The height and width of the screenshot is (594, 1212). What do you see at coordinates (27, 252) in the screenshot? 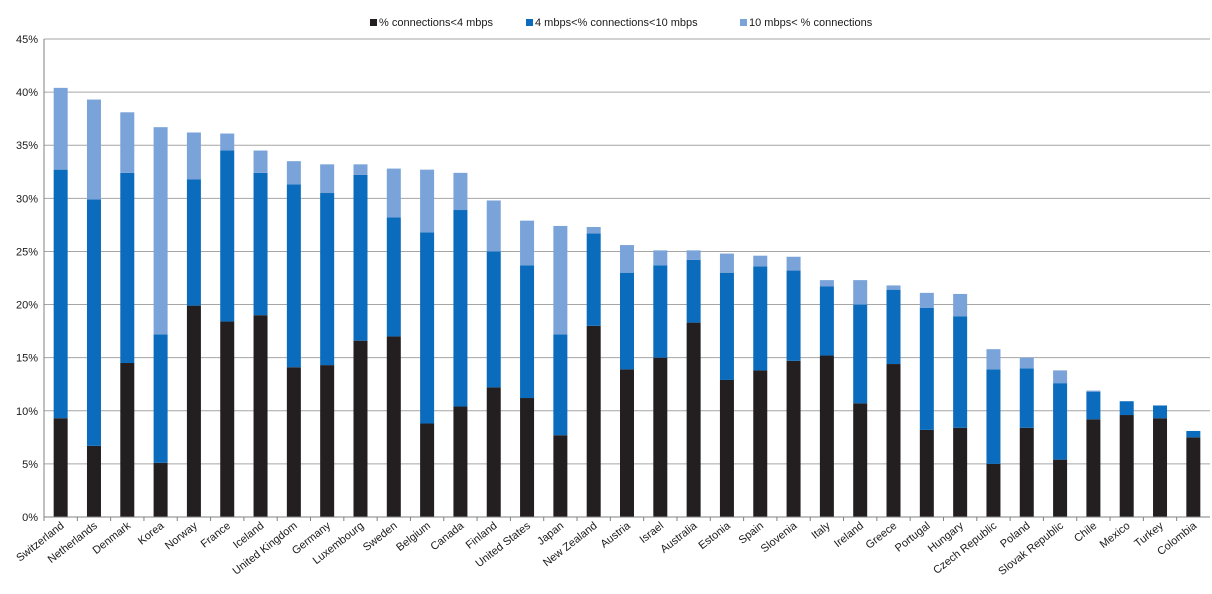
I see `y-tick-label: 25%` at bounding box center [27, 252].